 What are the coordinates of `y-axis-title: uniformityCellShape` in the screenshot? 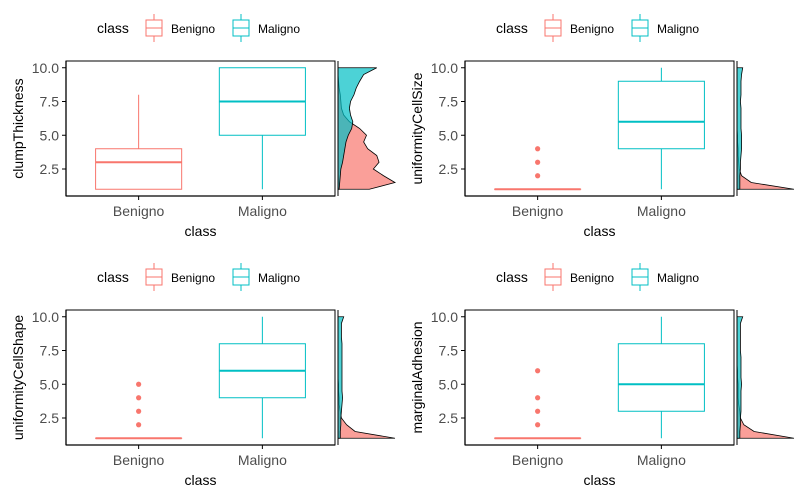 It's located at (18, 377).